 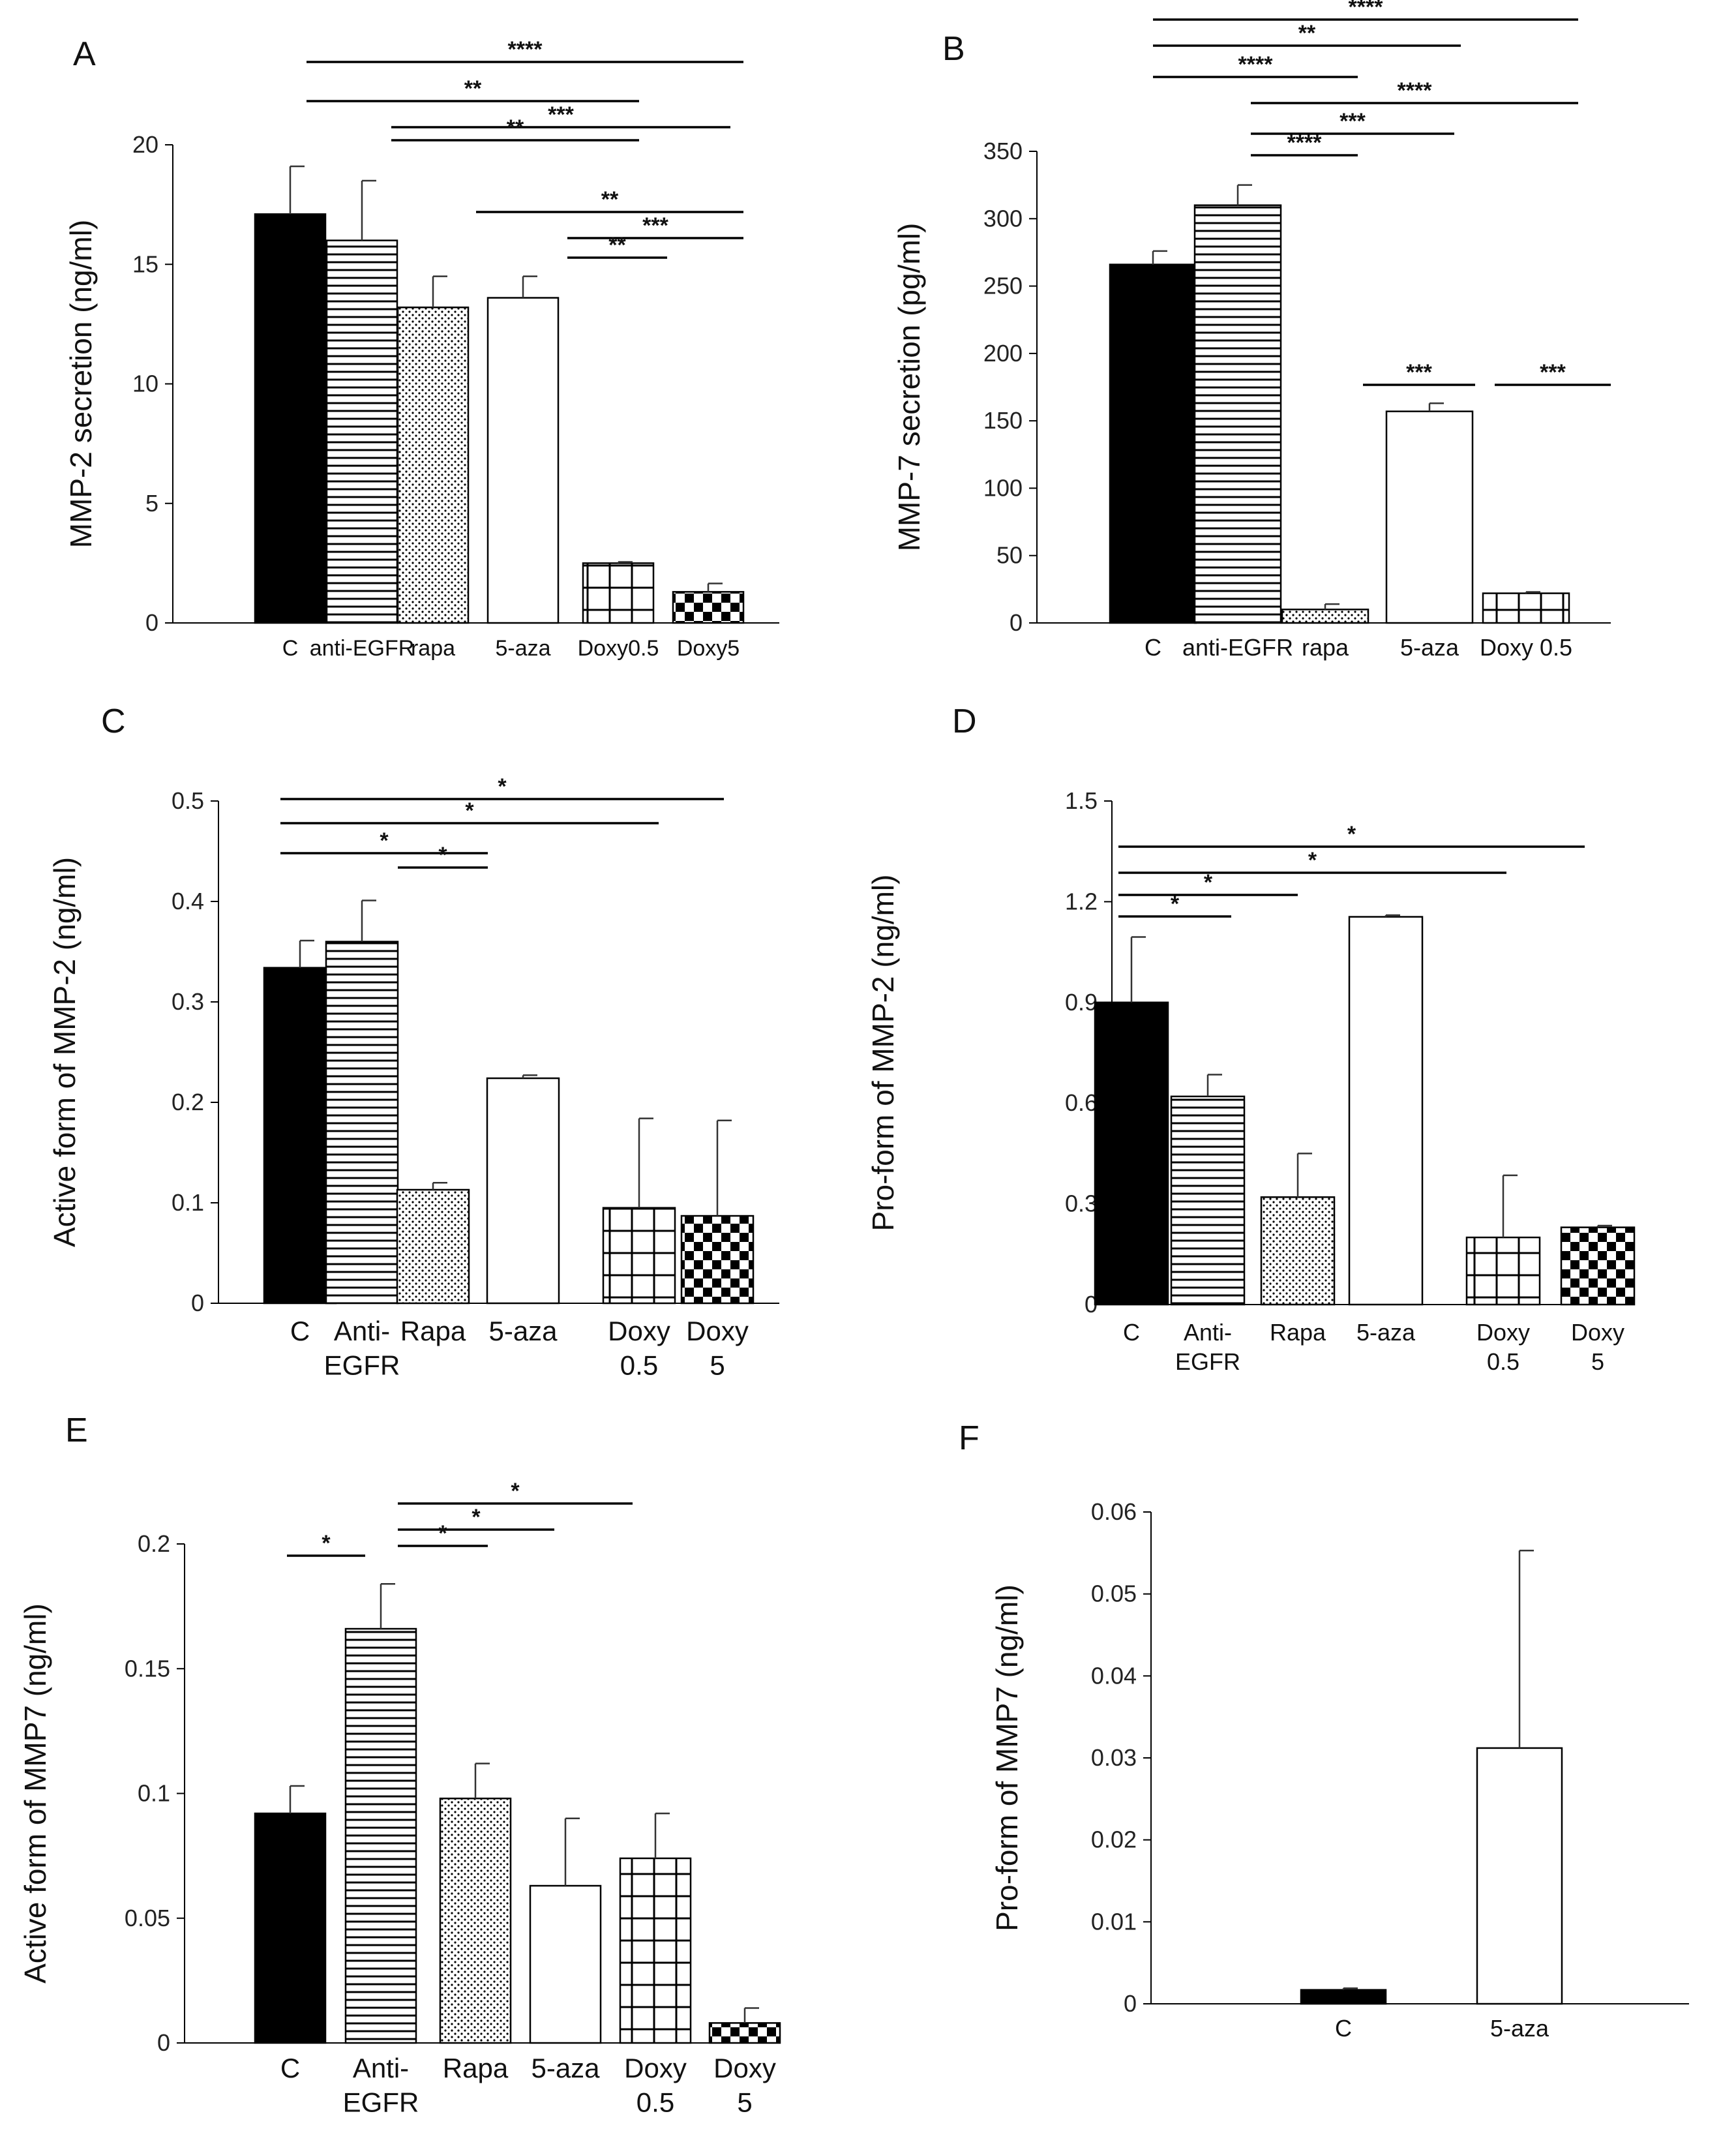 I want to click on y-tick-label: 100, so click(x=1003, y=487).